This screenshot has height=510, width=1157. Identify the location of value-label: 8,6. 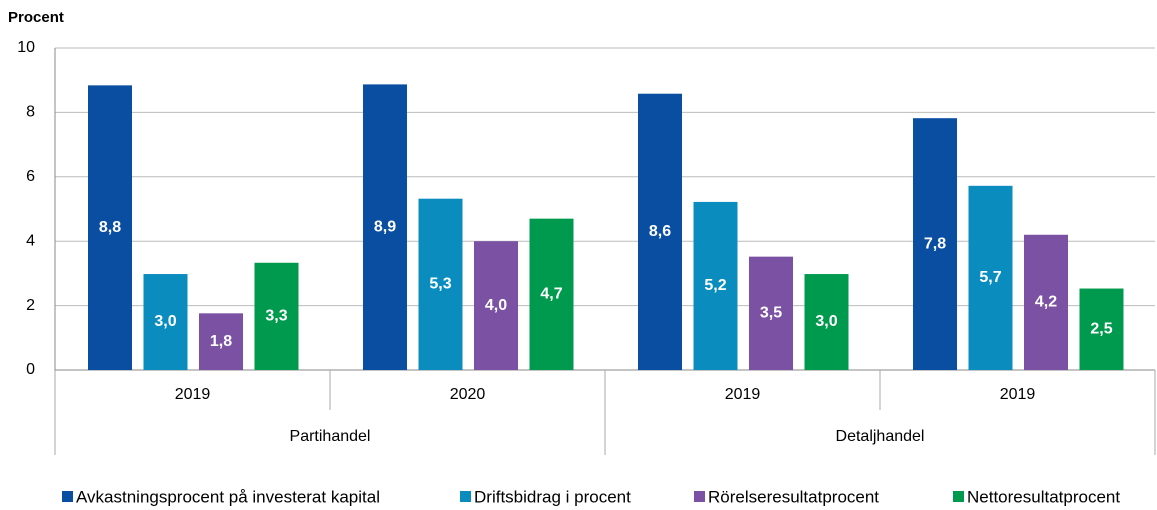
(660, 231).